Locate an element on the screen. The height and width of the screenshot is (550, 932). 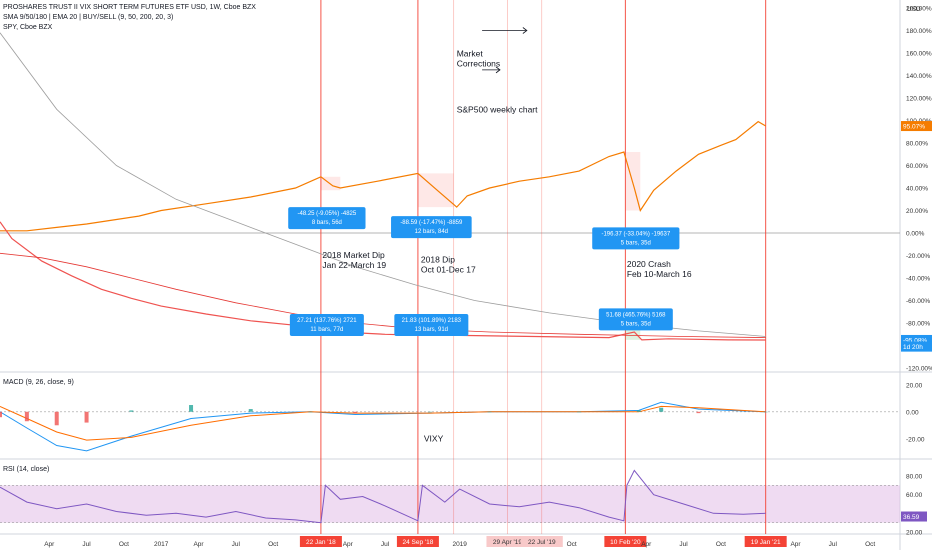
y-tick-label: 200.00% is located at coordinates (919, 9).